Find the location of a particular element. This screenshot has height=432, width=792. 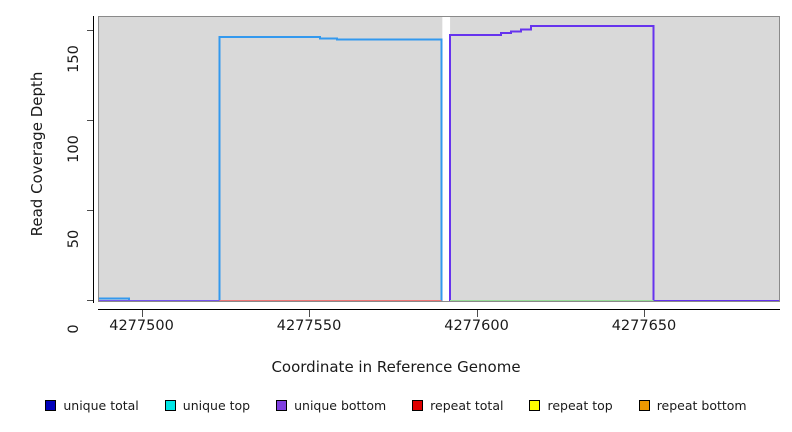

legend-item-label: unique total is located at coordinates (101, 405).